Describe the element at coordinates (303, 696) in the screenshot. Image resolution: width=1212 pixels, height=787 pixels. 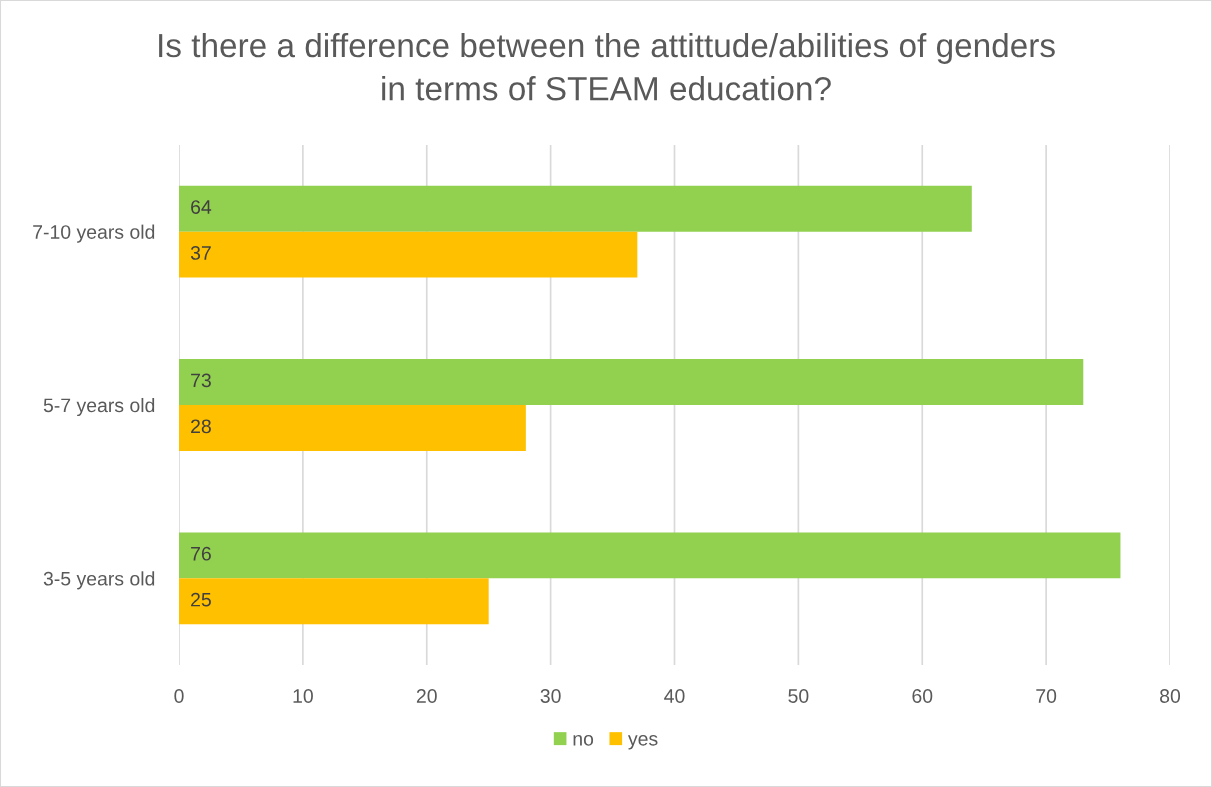
I see `x-tick-label: 10` at that location.